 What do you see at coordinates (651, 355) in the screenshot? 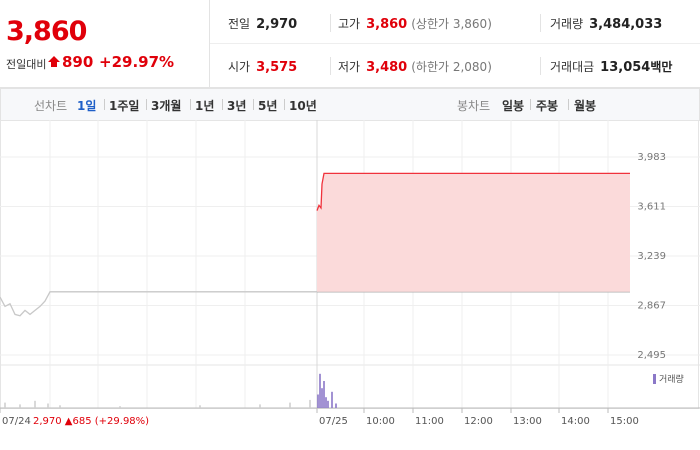
I see `y-tick-label: 2,495` at bounding box center [651, 355].